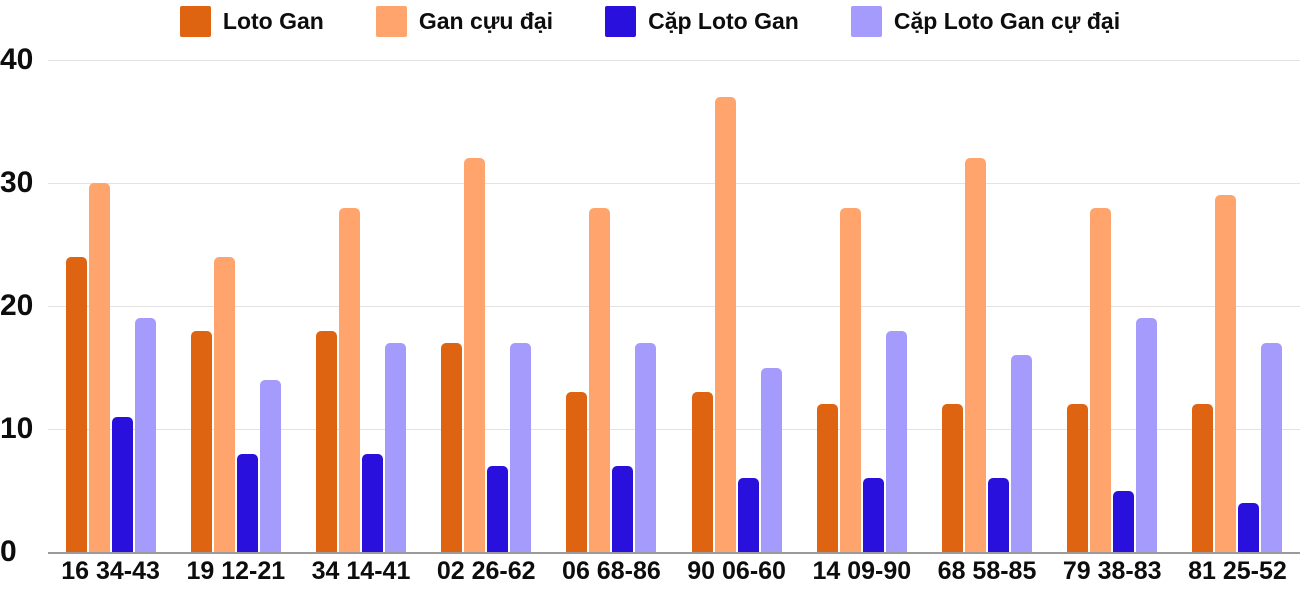 This screenshot has height=600, width=1300. I want to click on x-axis-label: 81 25-52, so click(1237, 571).